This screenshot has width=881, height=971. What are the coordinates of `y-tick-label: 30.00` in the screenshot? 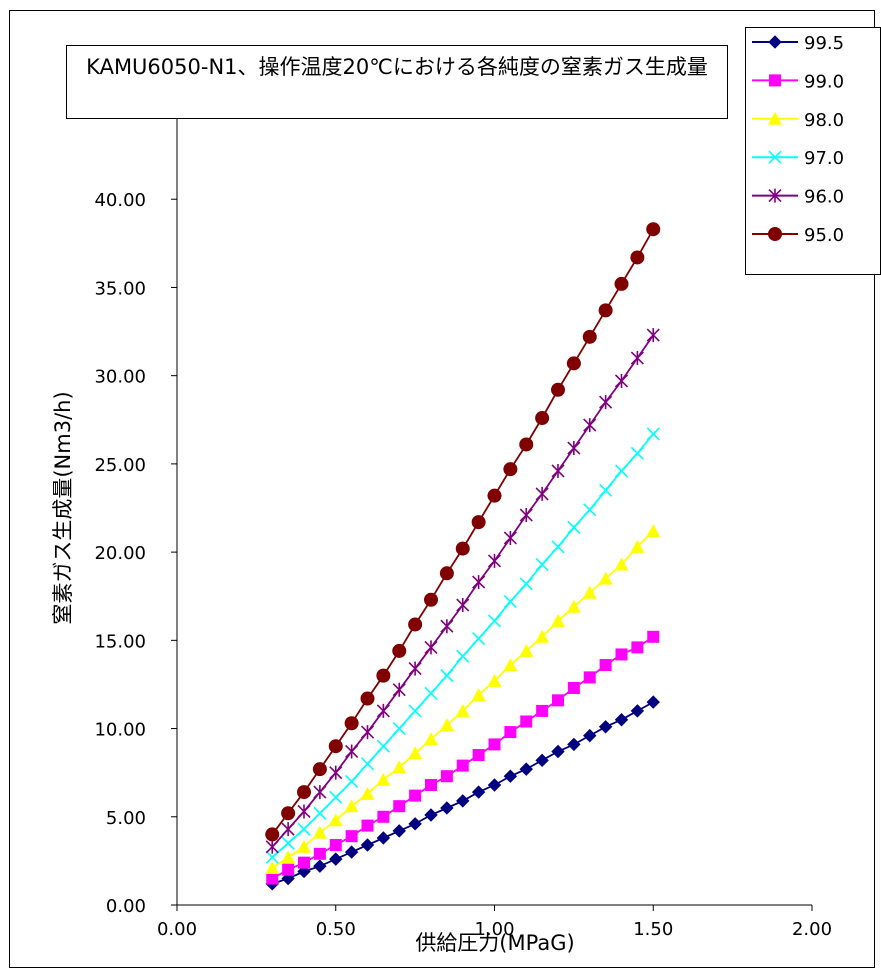 It's located at (120, 377).